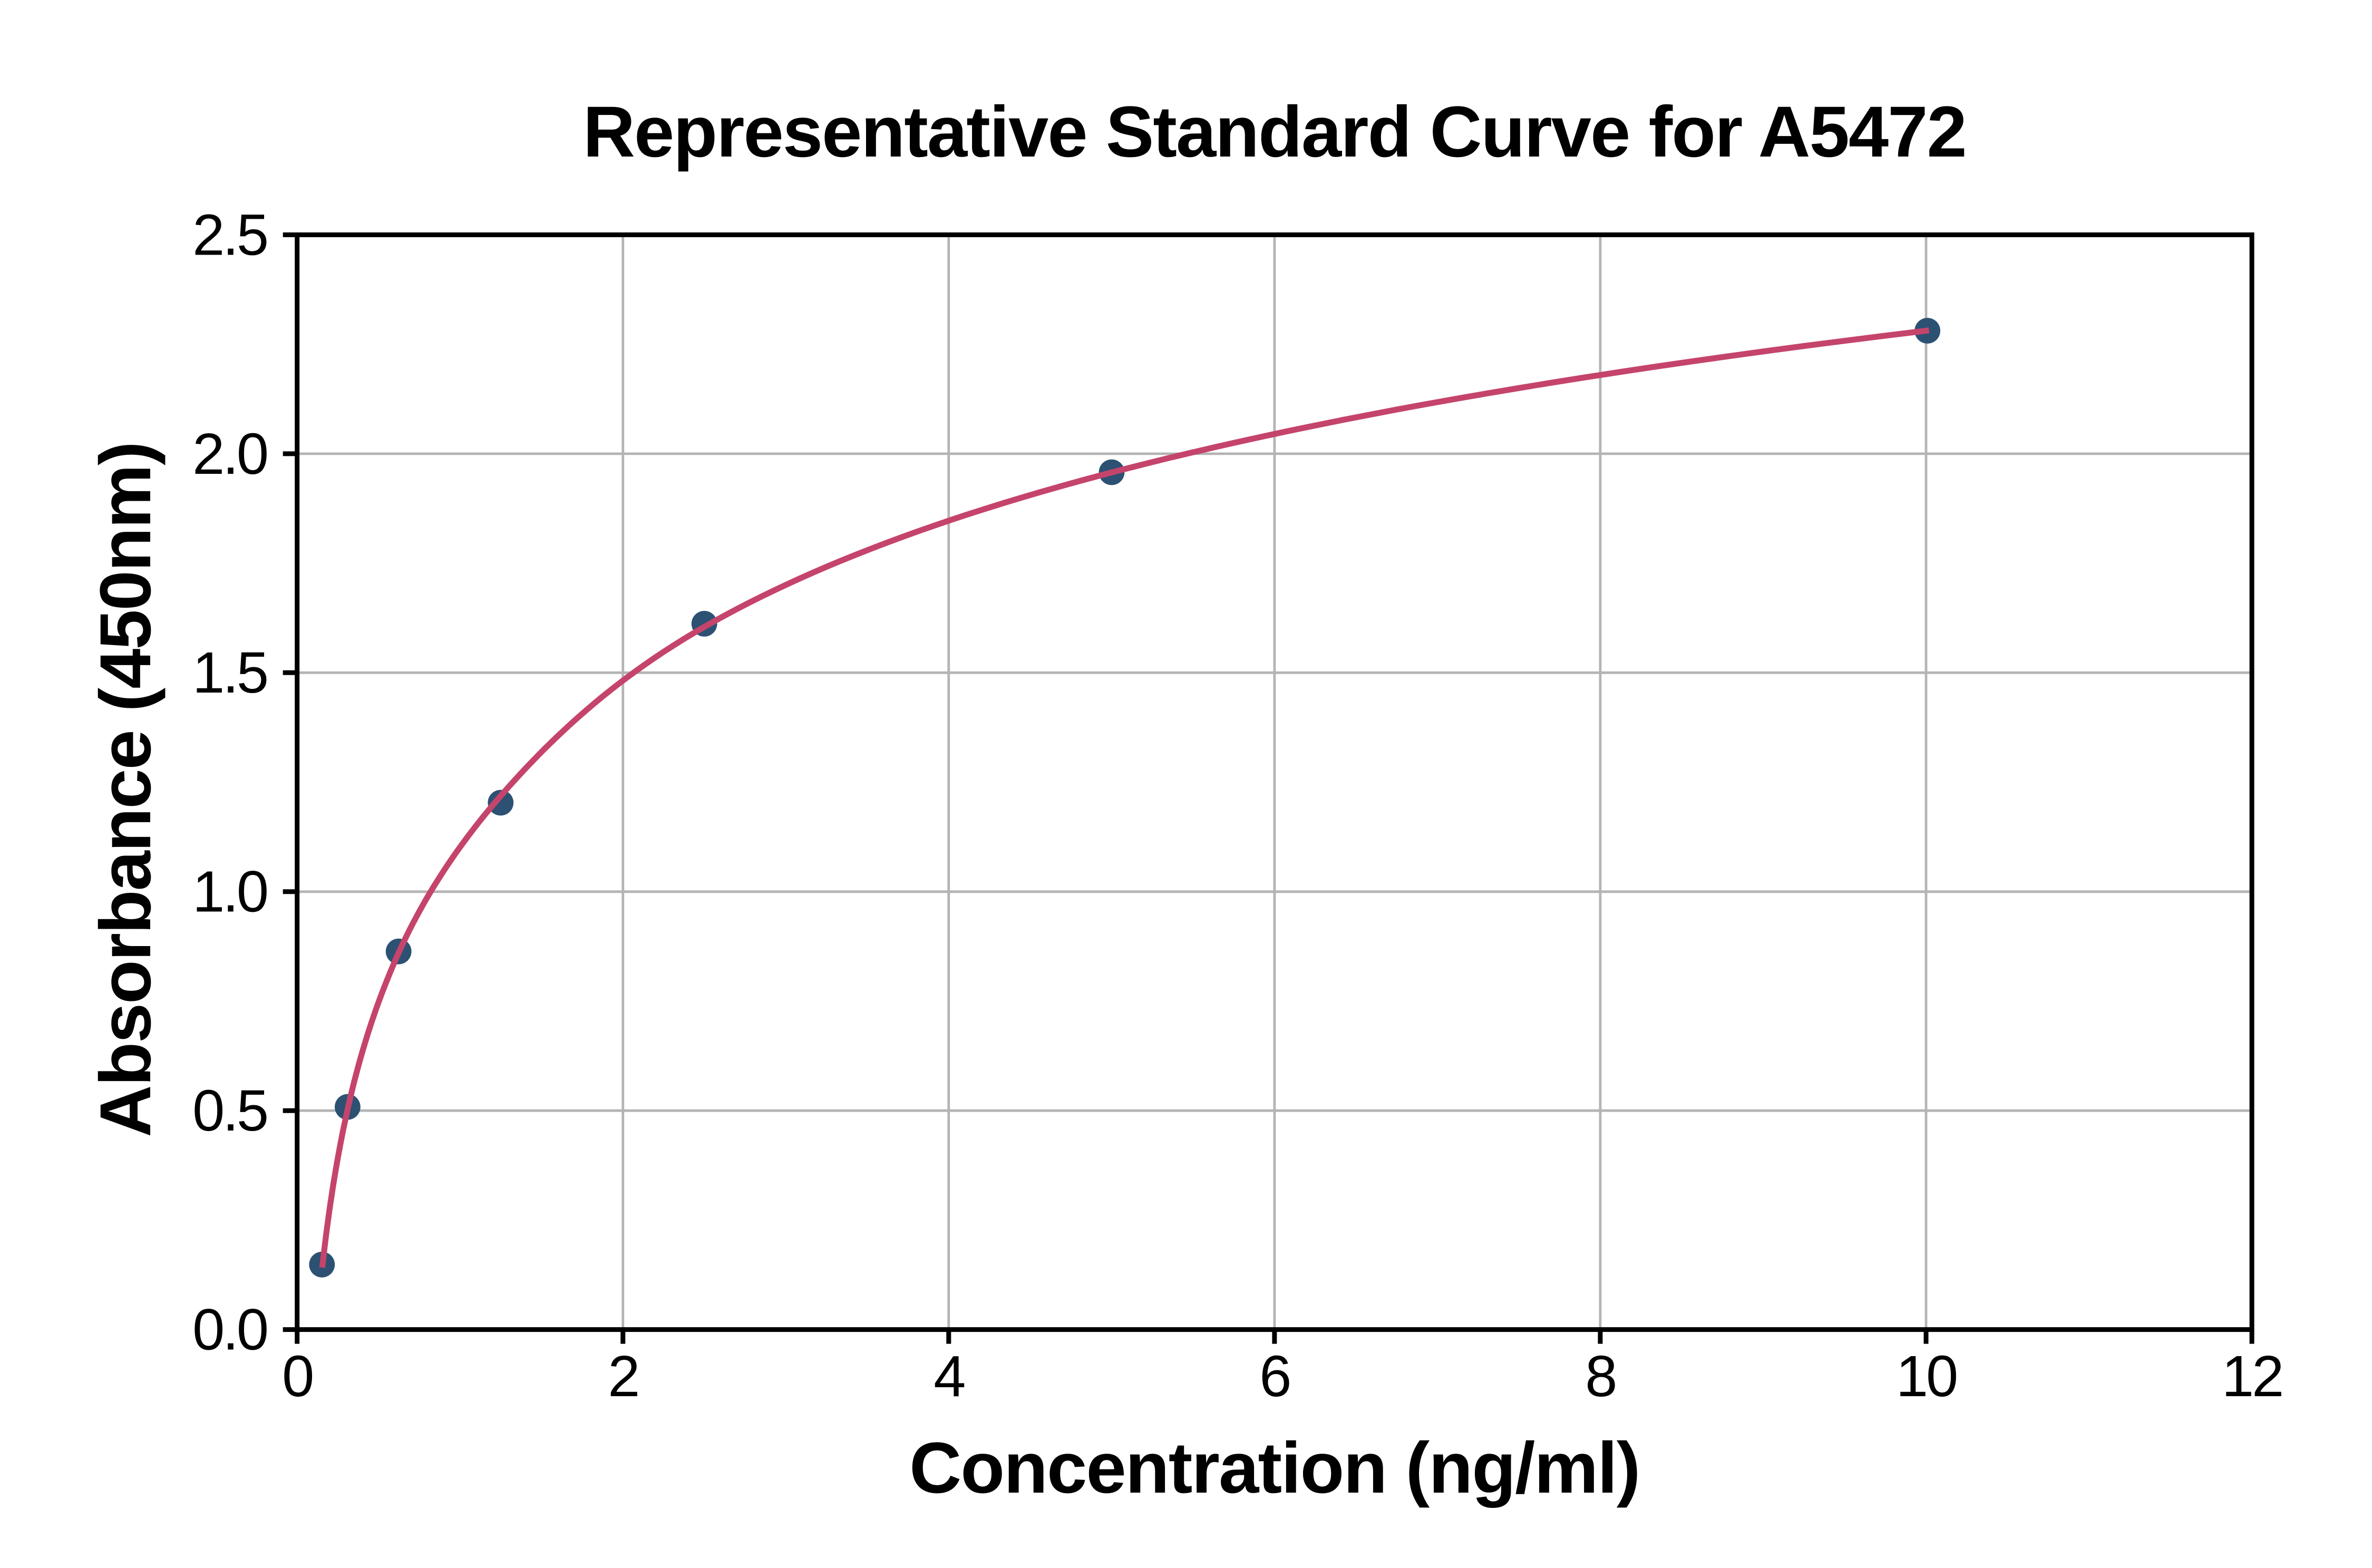 Image resolution: width=2372 pixels, height=1568 pixels. I want to click on svg-text: 0.0, so click(229, 1329).